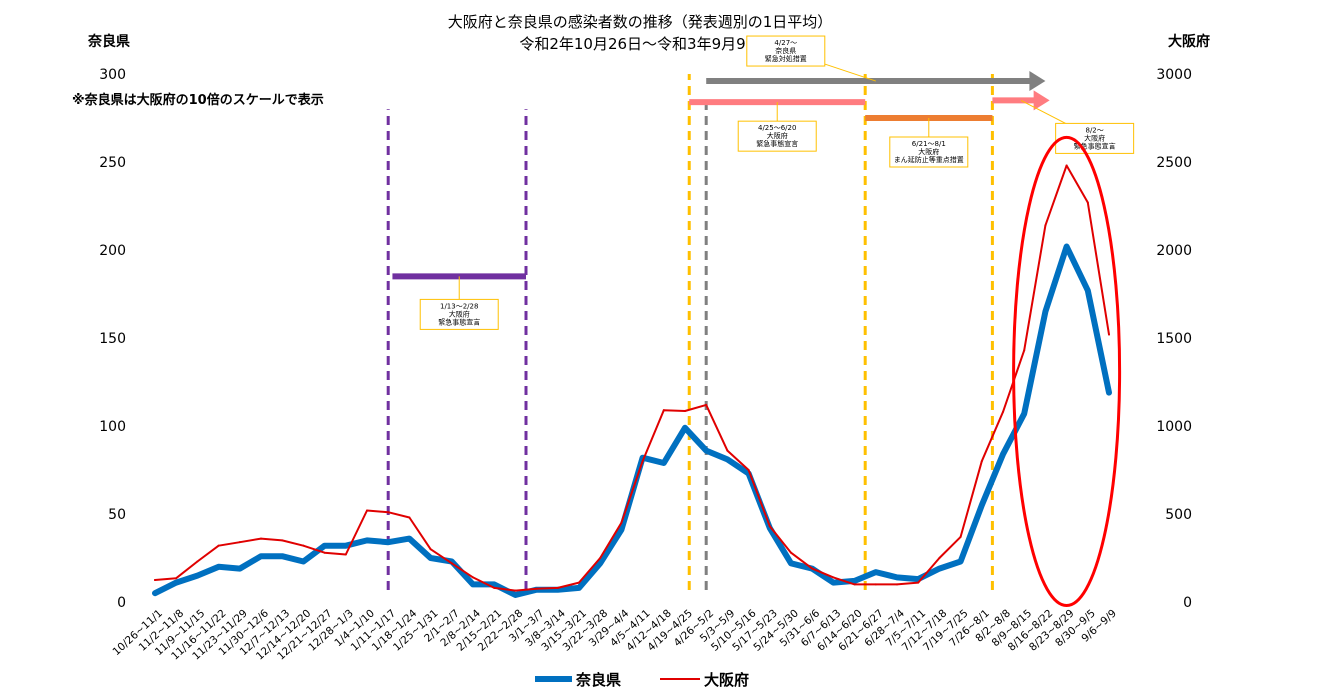 This screenshot has height=691, width=1318. Describe the element at coordinates (112, 251) in the screenshot. I see `left-tick-label: 200` at that location.